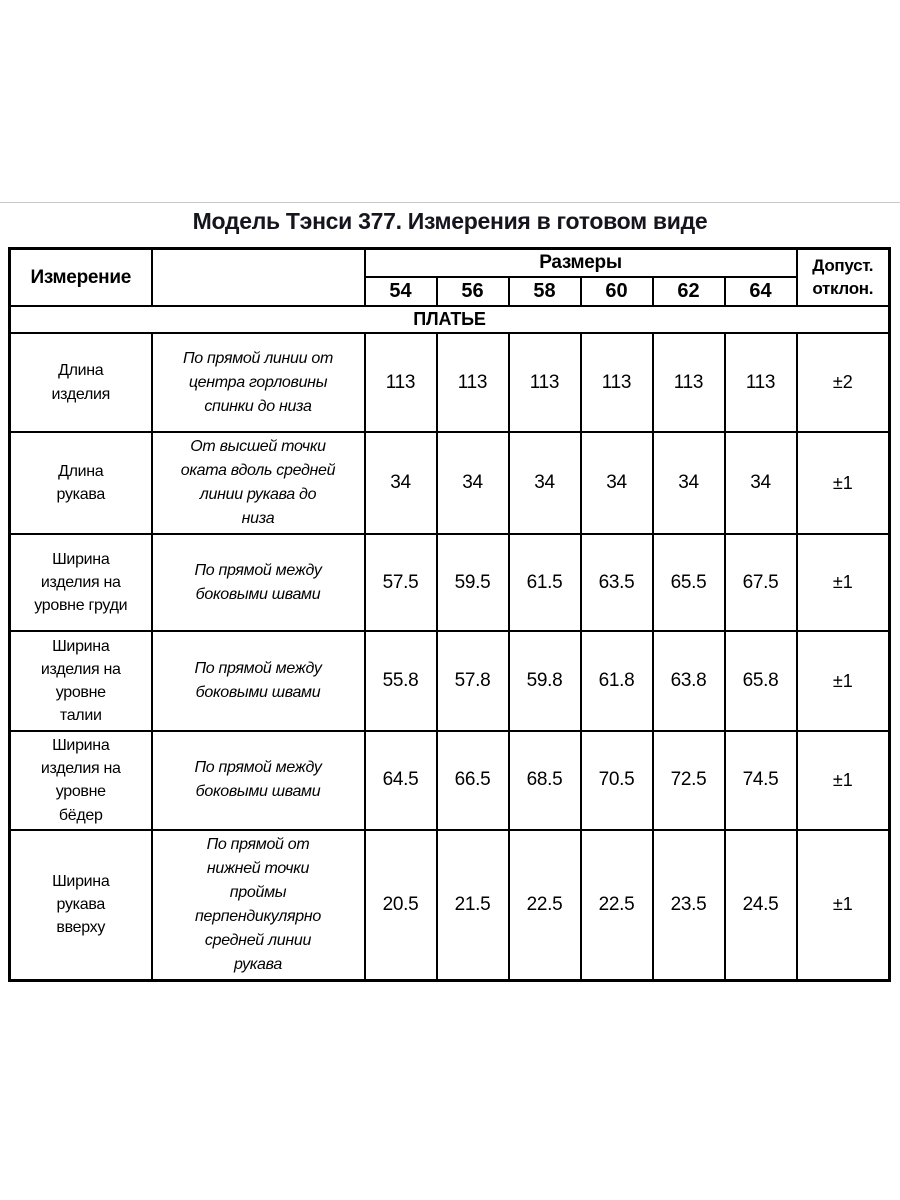  Describe the element at coordinates (400, 905) in the screenshot. I see `value-cell: 20.5` at that location.